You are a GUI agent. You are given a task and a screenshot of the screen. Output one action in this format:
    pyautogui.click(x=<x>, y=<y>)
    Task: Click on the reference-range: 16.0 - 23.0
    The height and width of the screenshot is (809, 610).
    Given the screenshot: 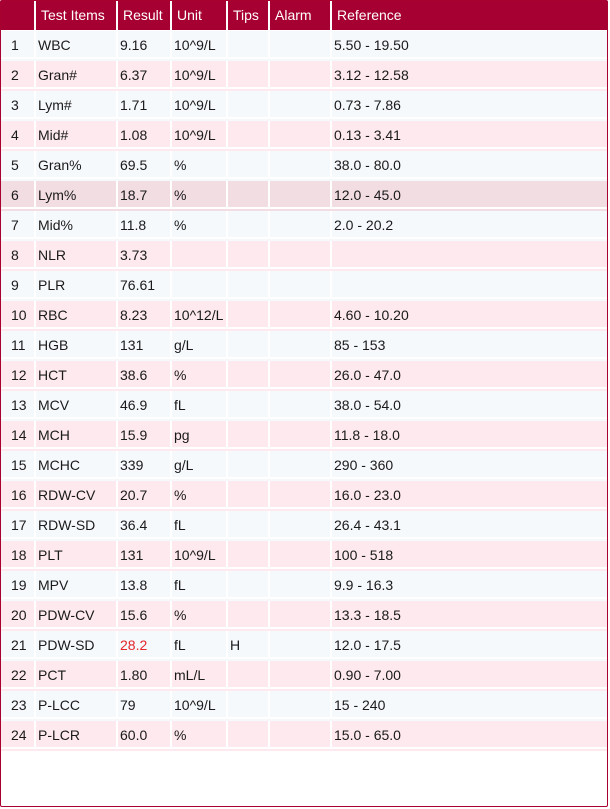 What is the action you would take?
    pyautogui.click(x=469, y=495)
    